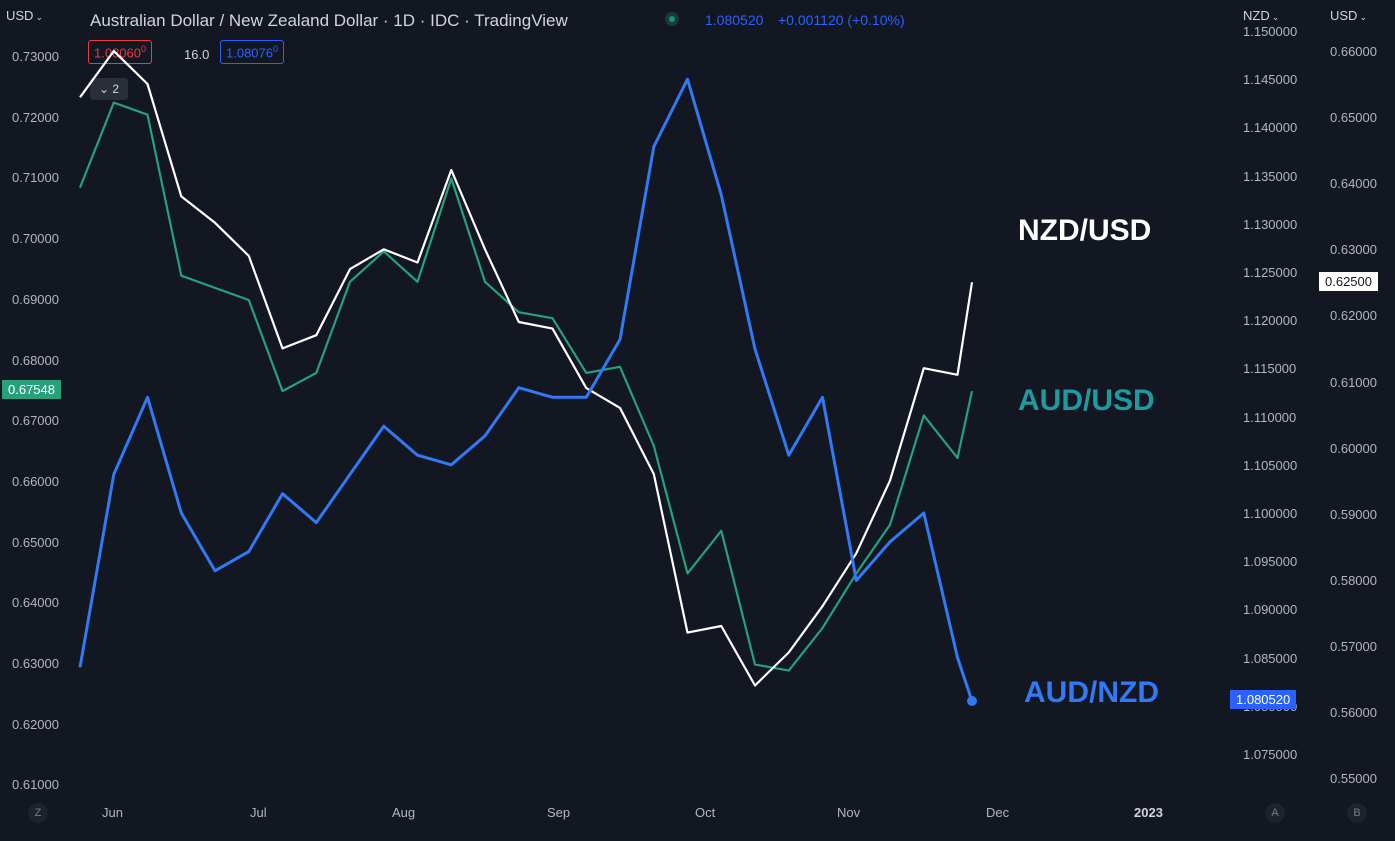 Image resolution: width=1395 pixels, height=841 pixels. I want to click on right1-axis-tick: 1.150000, so click(1270, 31).